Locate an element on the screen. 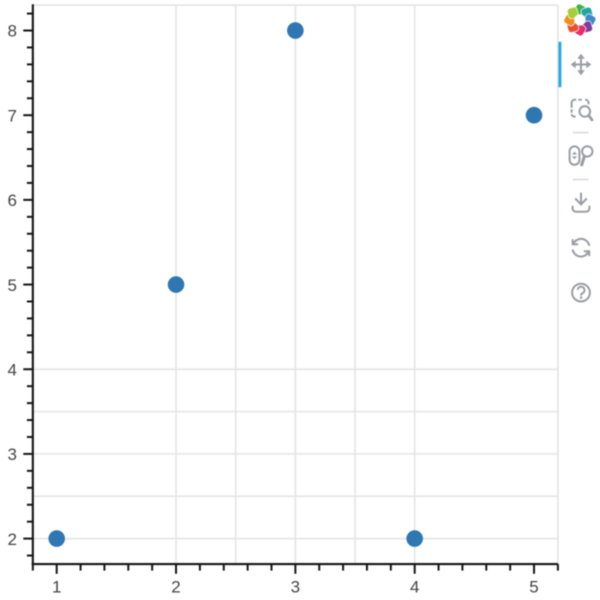 Image resolution: width=600 pixels, height=600 pixels. svg-text: 7 is located at coordinates (12, 115).